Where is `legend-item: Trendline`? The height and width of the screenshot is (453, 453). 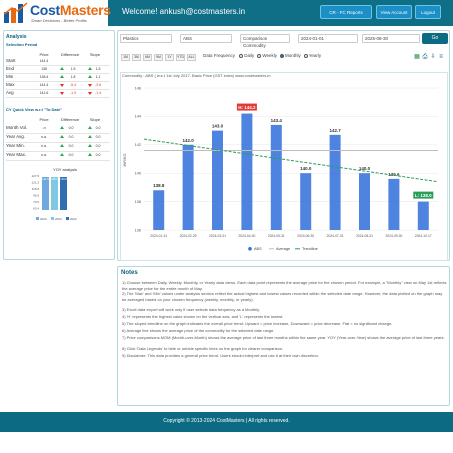
legend-item: Trendline is located at coordinates (310, 249).